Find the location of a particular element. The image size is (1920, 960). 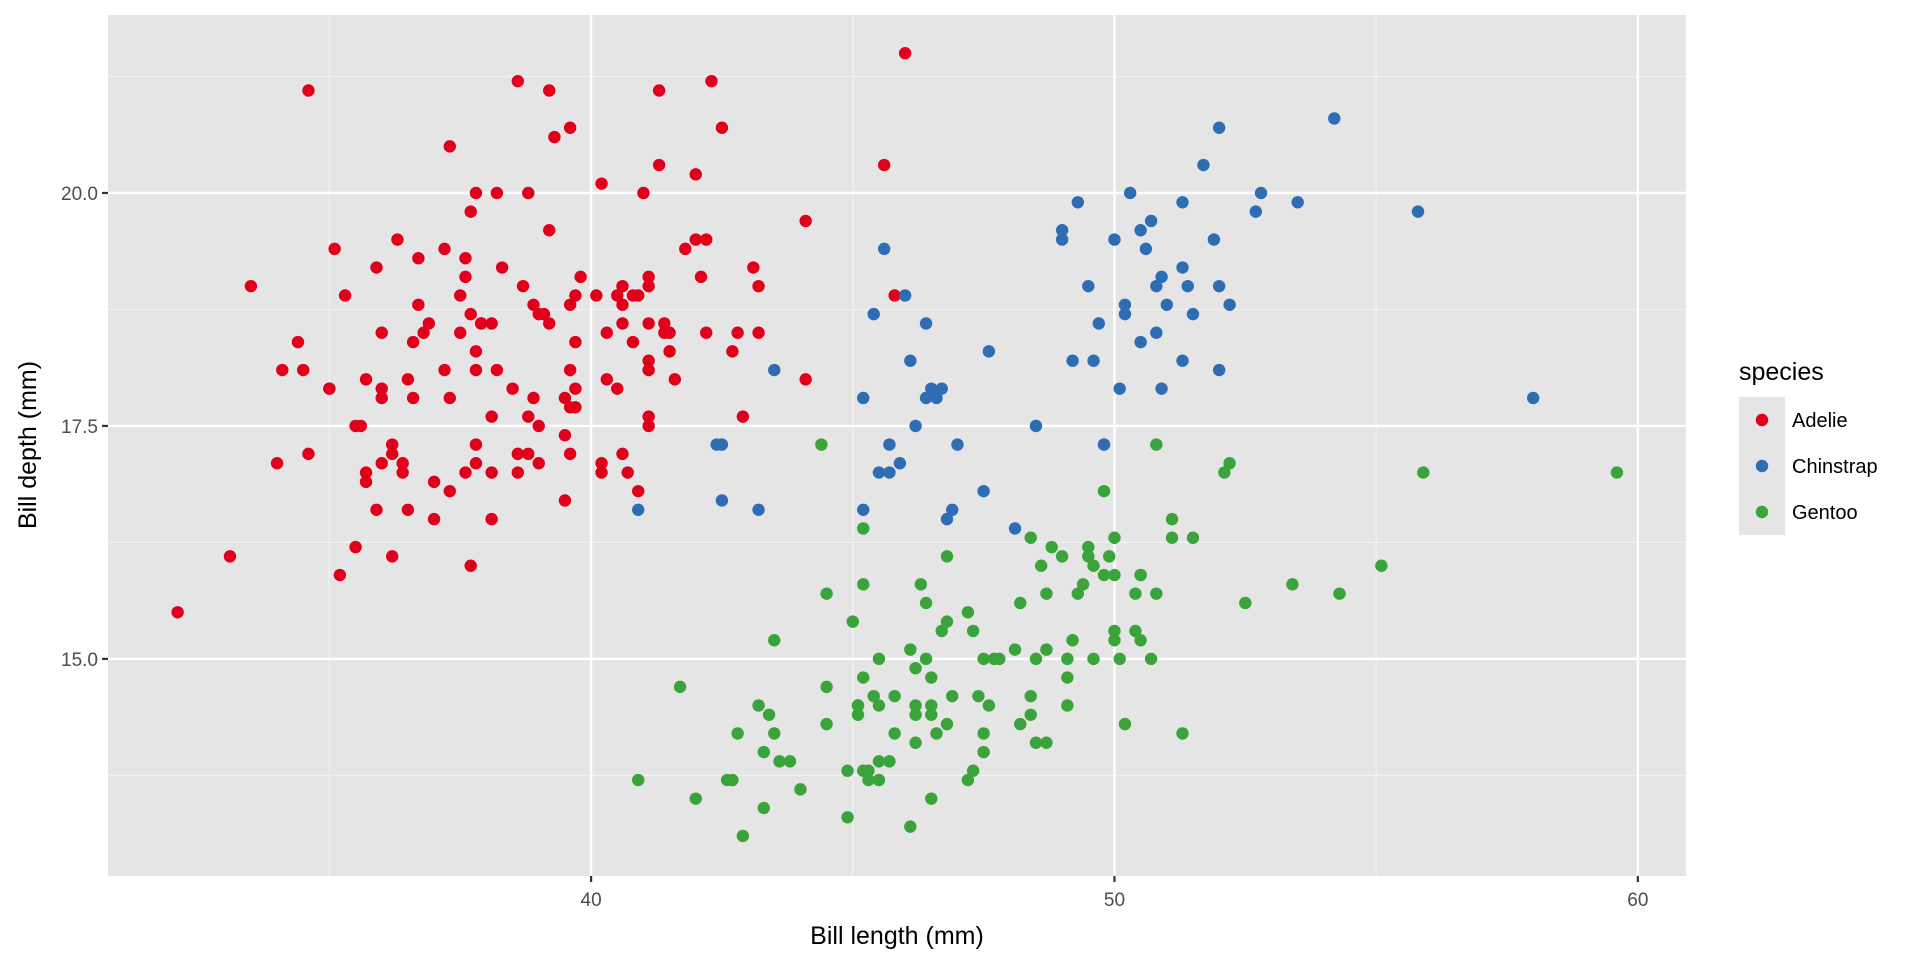

legend-entry-gentoo: Gentoo is located at coordinates (1806, 513).